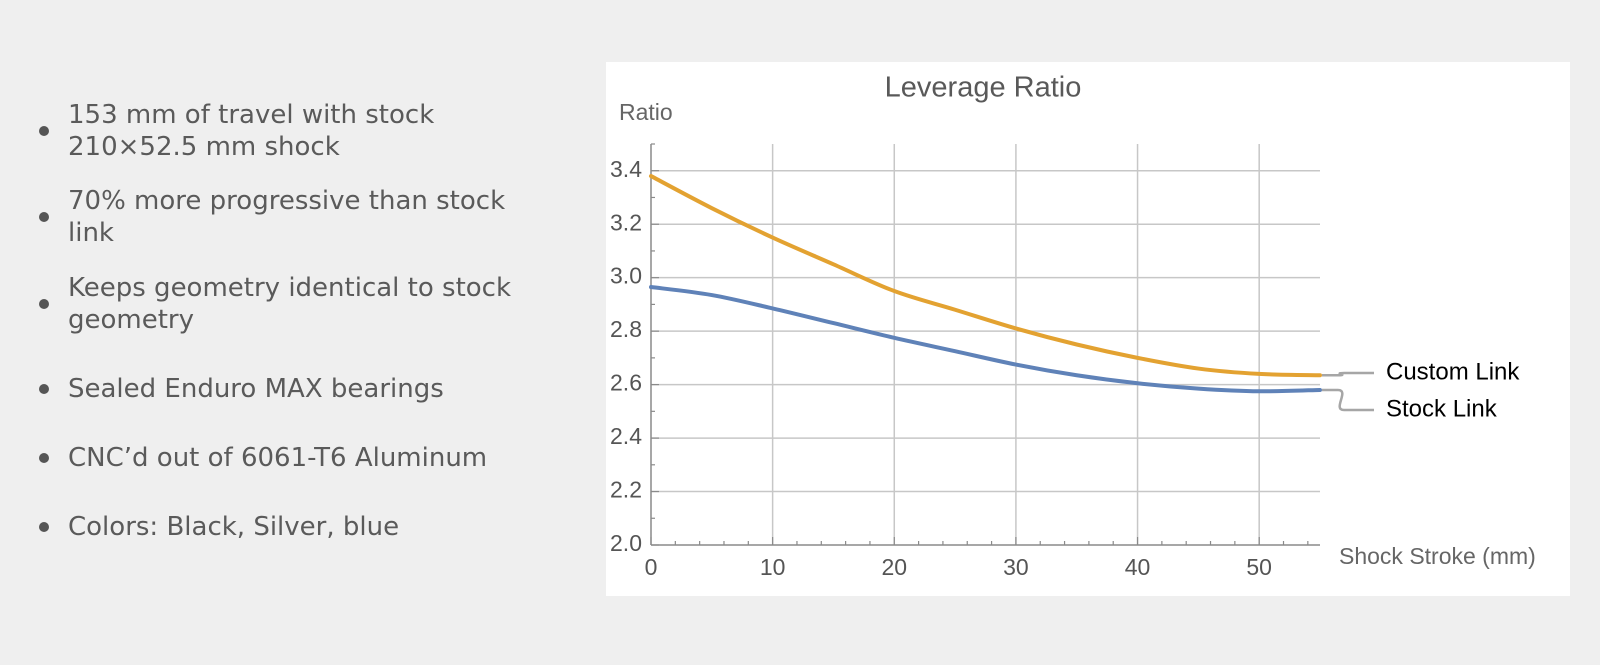  What do you see at coordinates (626, 169) in the screenshot?
I see `y-tick-label: 3.4` at bounding box center [626, 169].